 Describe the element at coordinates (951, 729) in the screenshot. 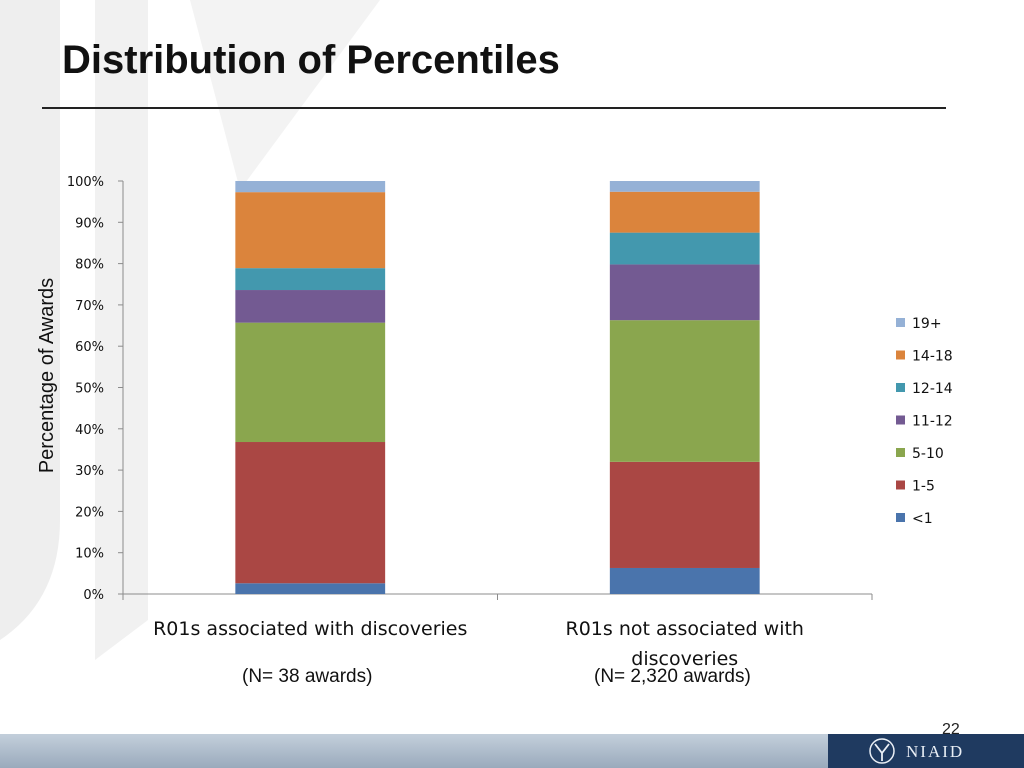

I see `page-number: 22` at that location.